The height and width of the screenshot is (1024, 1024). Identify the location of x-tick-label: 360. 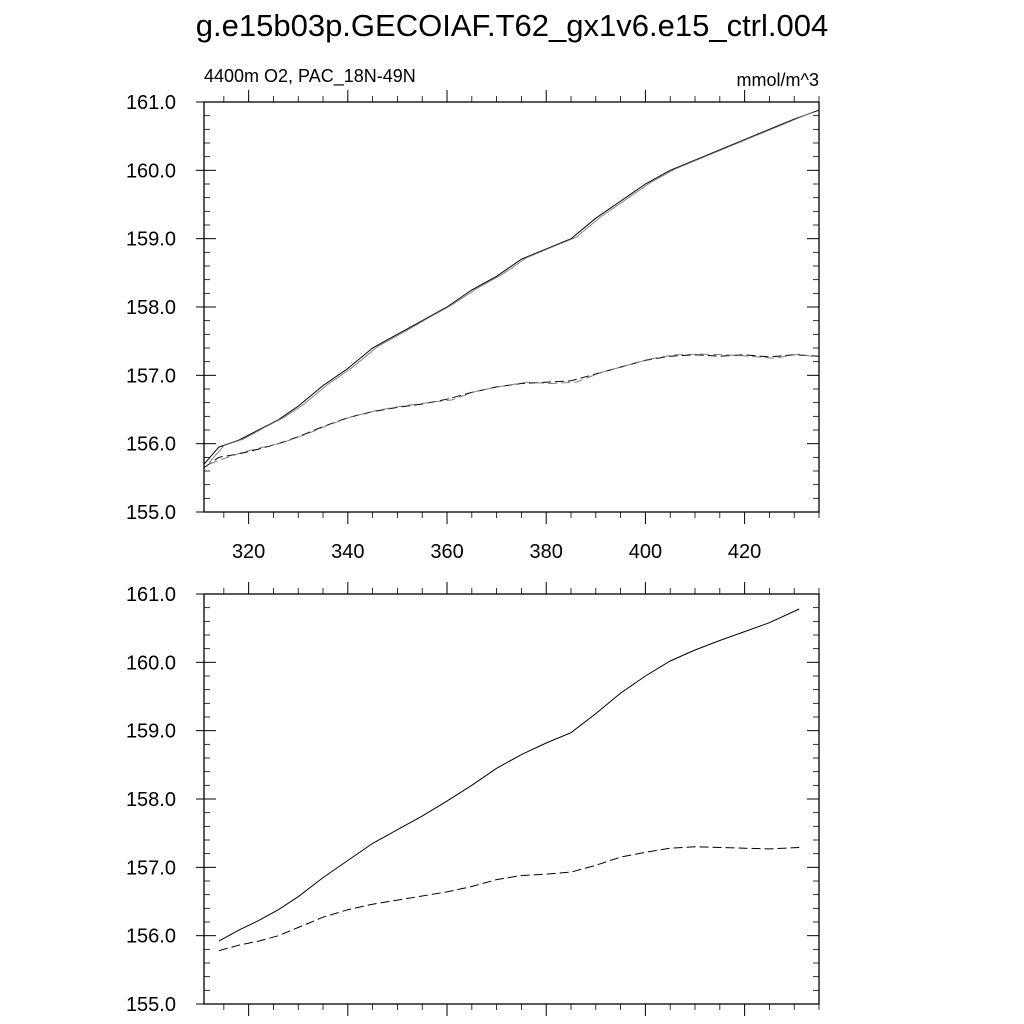
(446, 552).